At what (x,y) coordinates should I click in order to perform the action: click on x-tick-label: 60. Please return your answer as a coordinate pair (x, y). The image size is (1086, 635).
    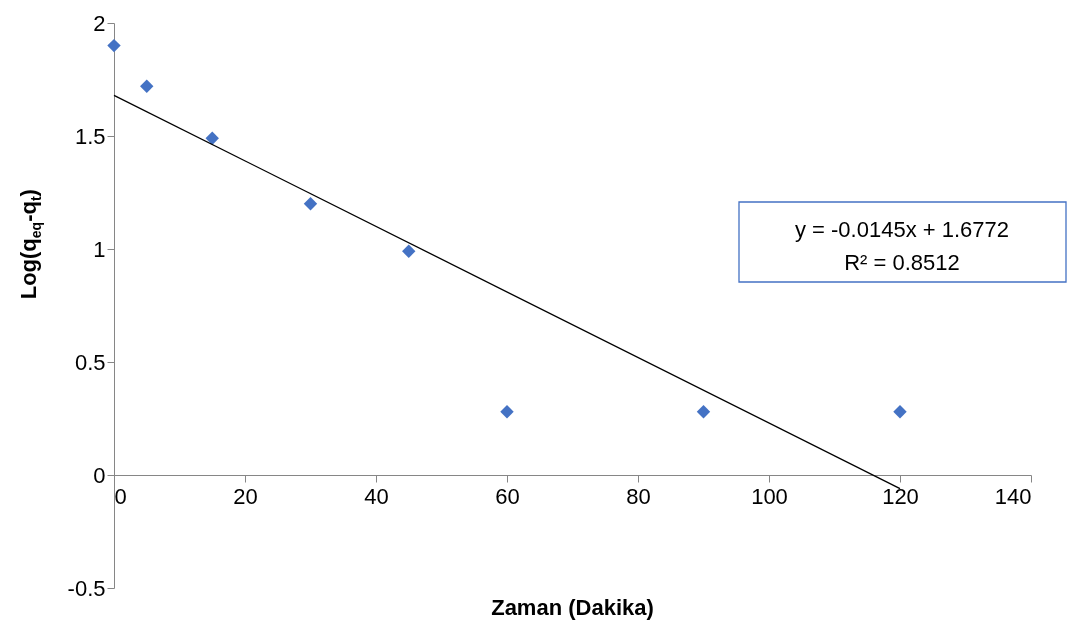
    Looking at the image, I should click on (507, 496).